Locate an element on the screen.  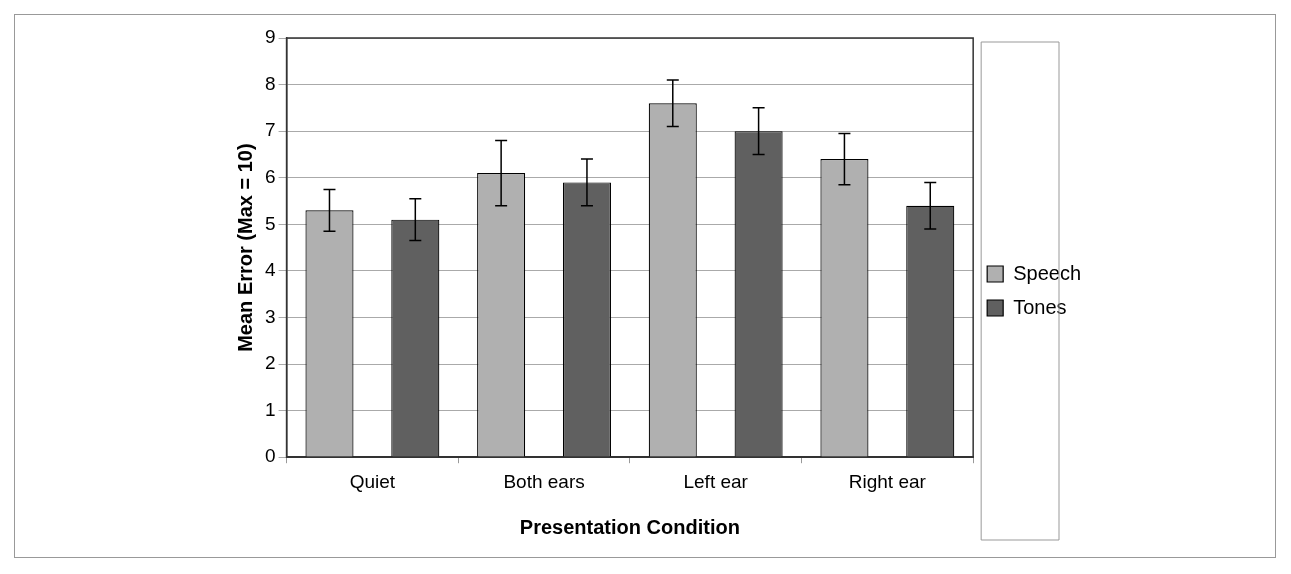
y-tick-label: 8 is located at coordinates (270, 83).